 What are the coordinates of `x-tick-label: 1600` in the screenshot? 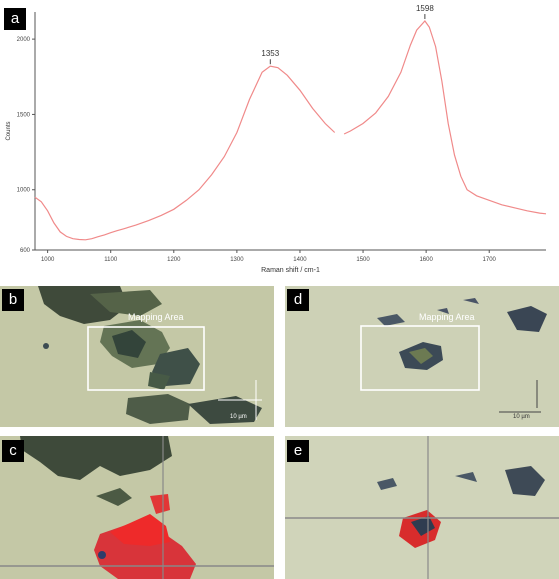 It's located at (426, 260).